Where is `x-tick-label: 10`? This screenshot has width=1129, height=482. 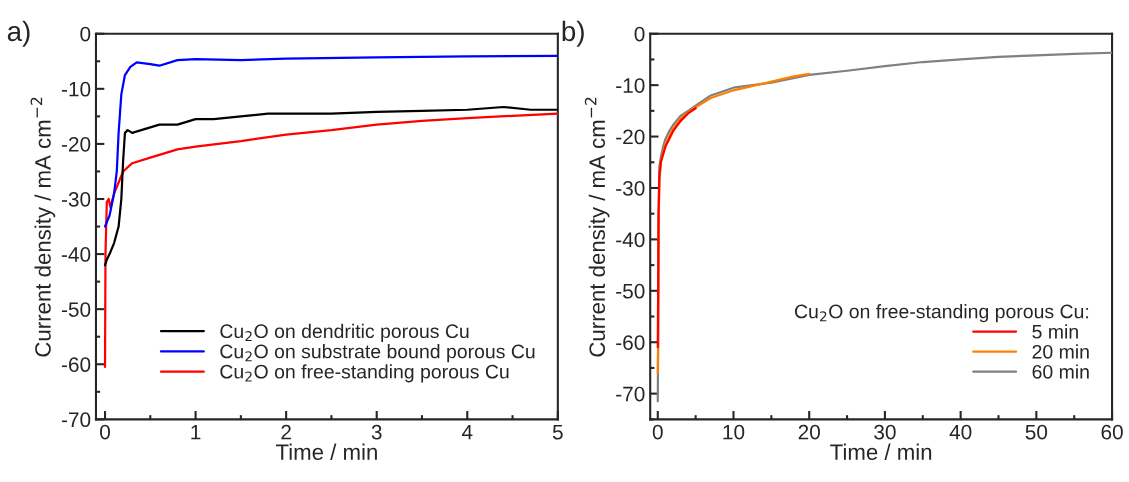
x-tick-label: 10 is located at coordinates (734, 432).